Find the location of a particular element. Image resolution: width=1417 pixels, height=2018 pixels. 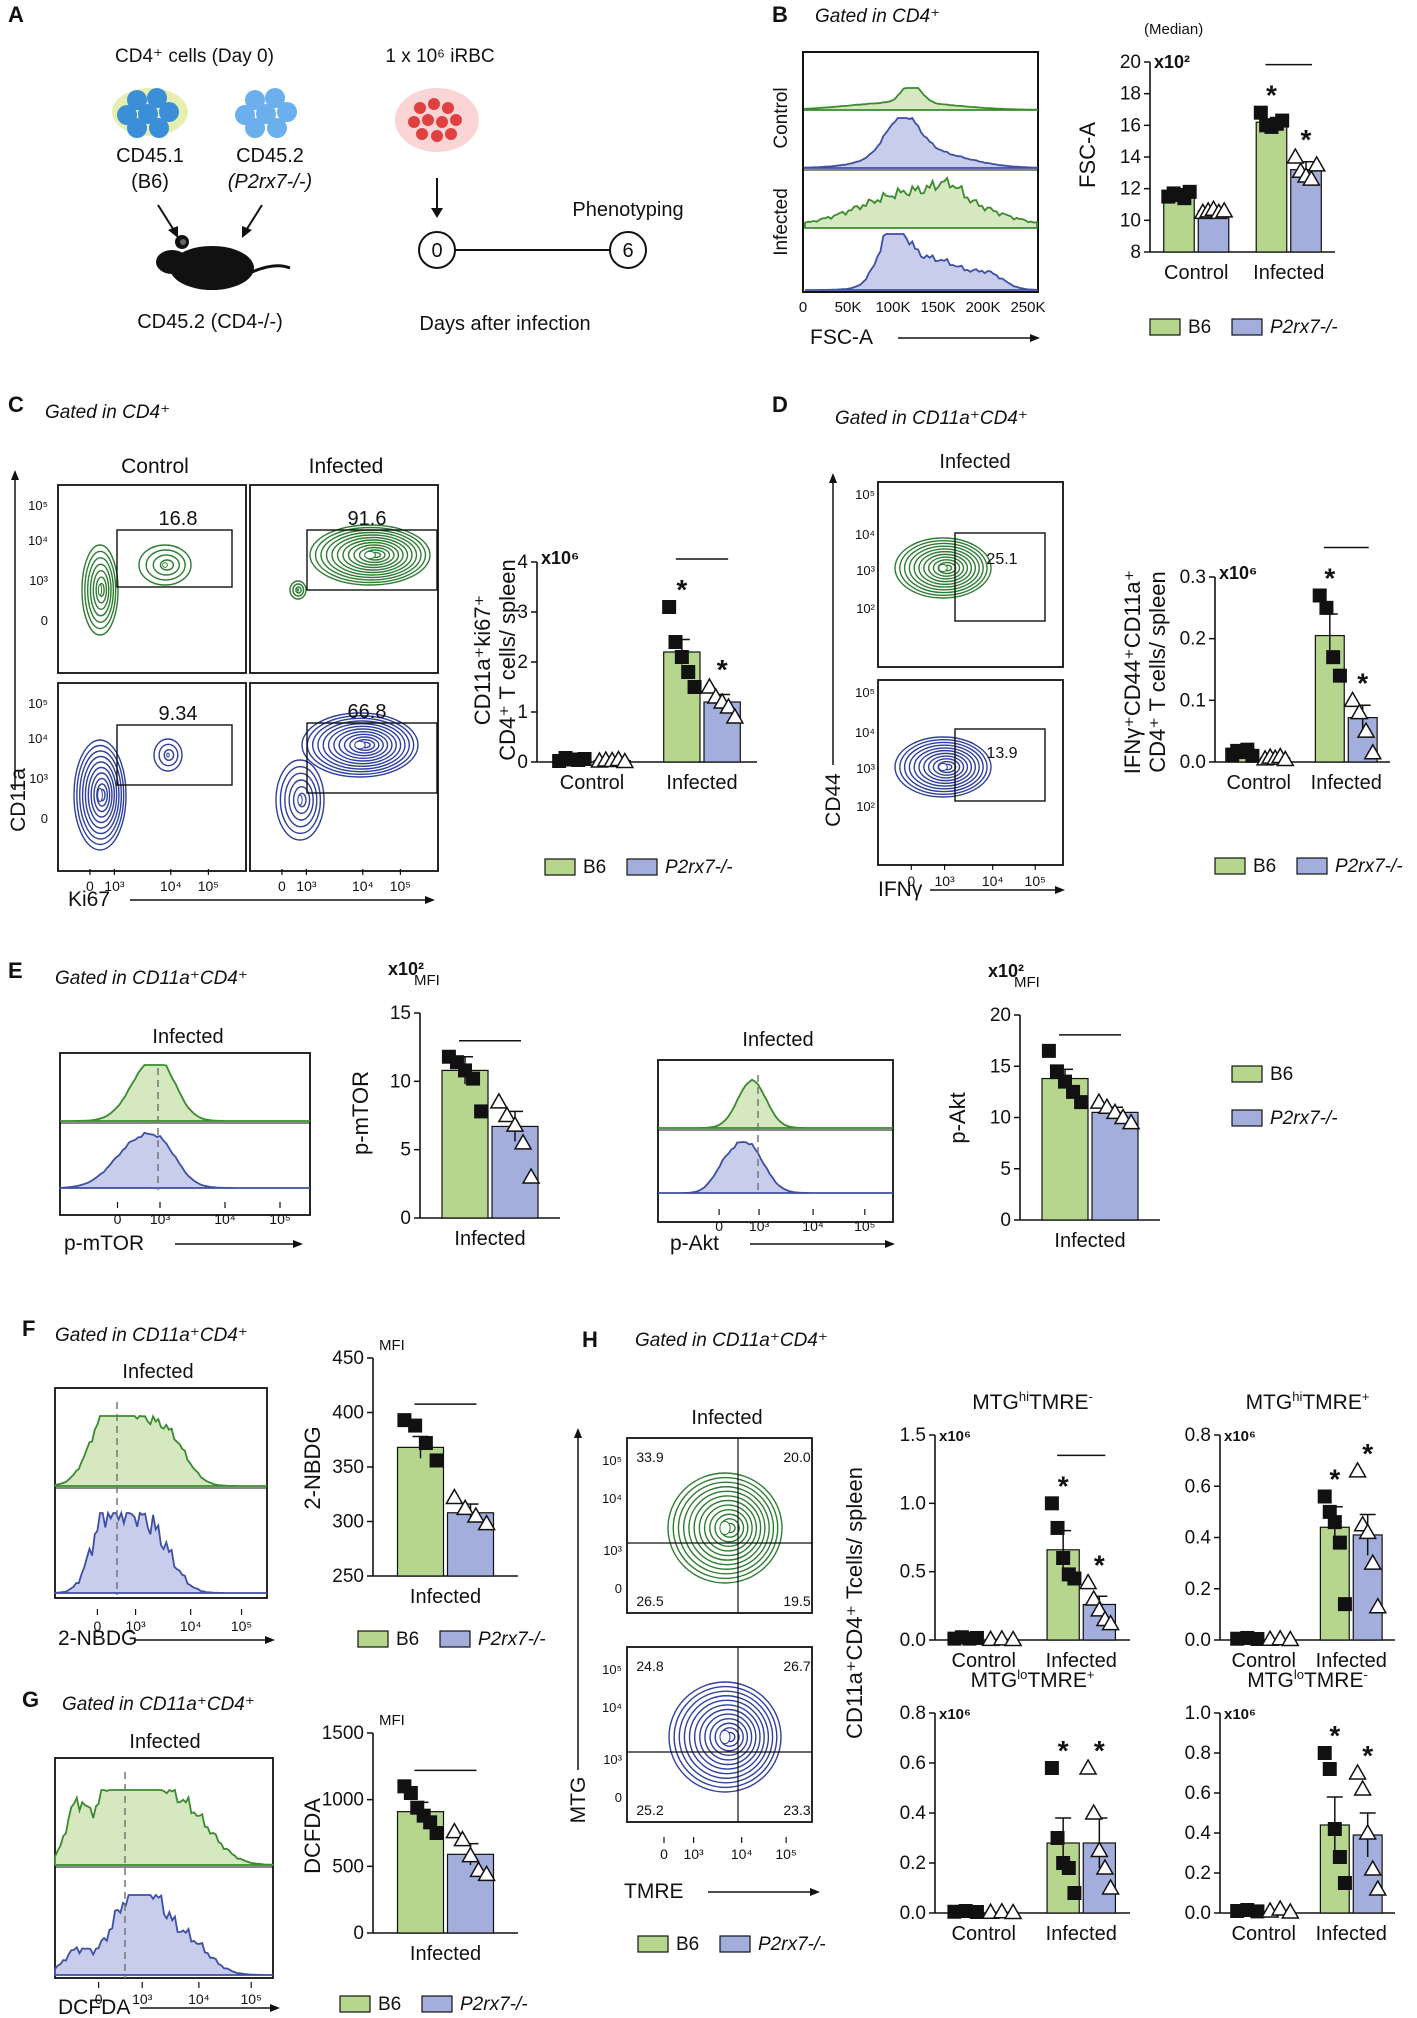

multiplier-label: x10² is located at coordinates (406, 969).